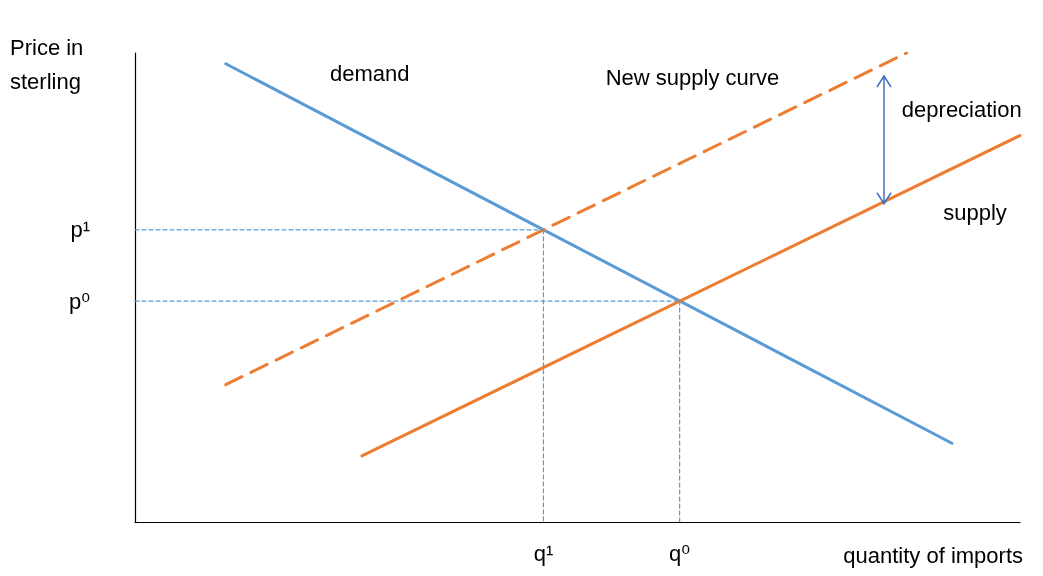  I want to click on text: p¹, so click(80, 230).